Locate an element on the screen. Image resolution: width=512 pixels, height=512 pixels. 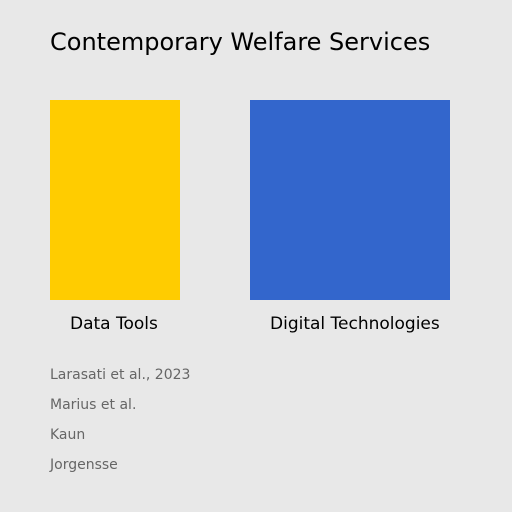
reference-item: Jorgensse is located at coordinates (84, 465).